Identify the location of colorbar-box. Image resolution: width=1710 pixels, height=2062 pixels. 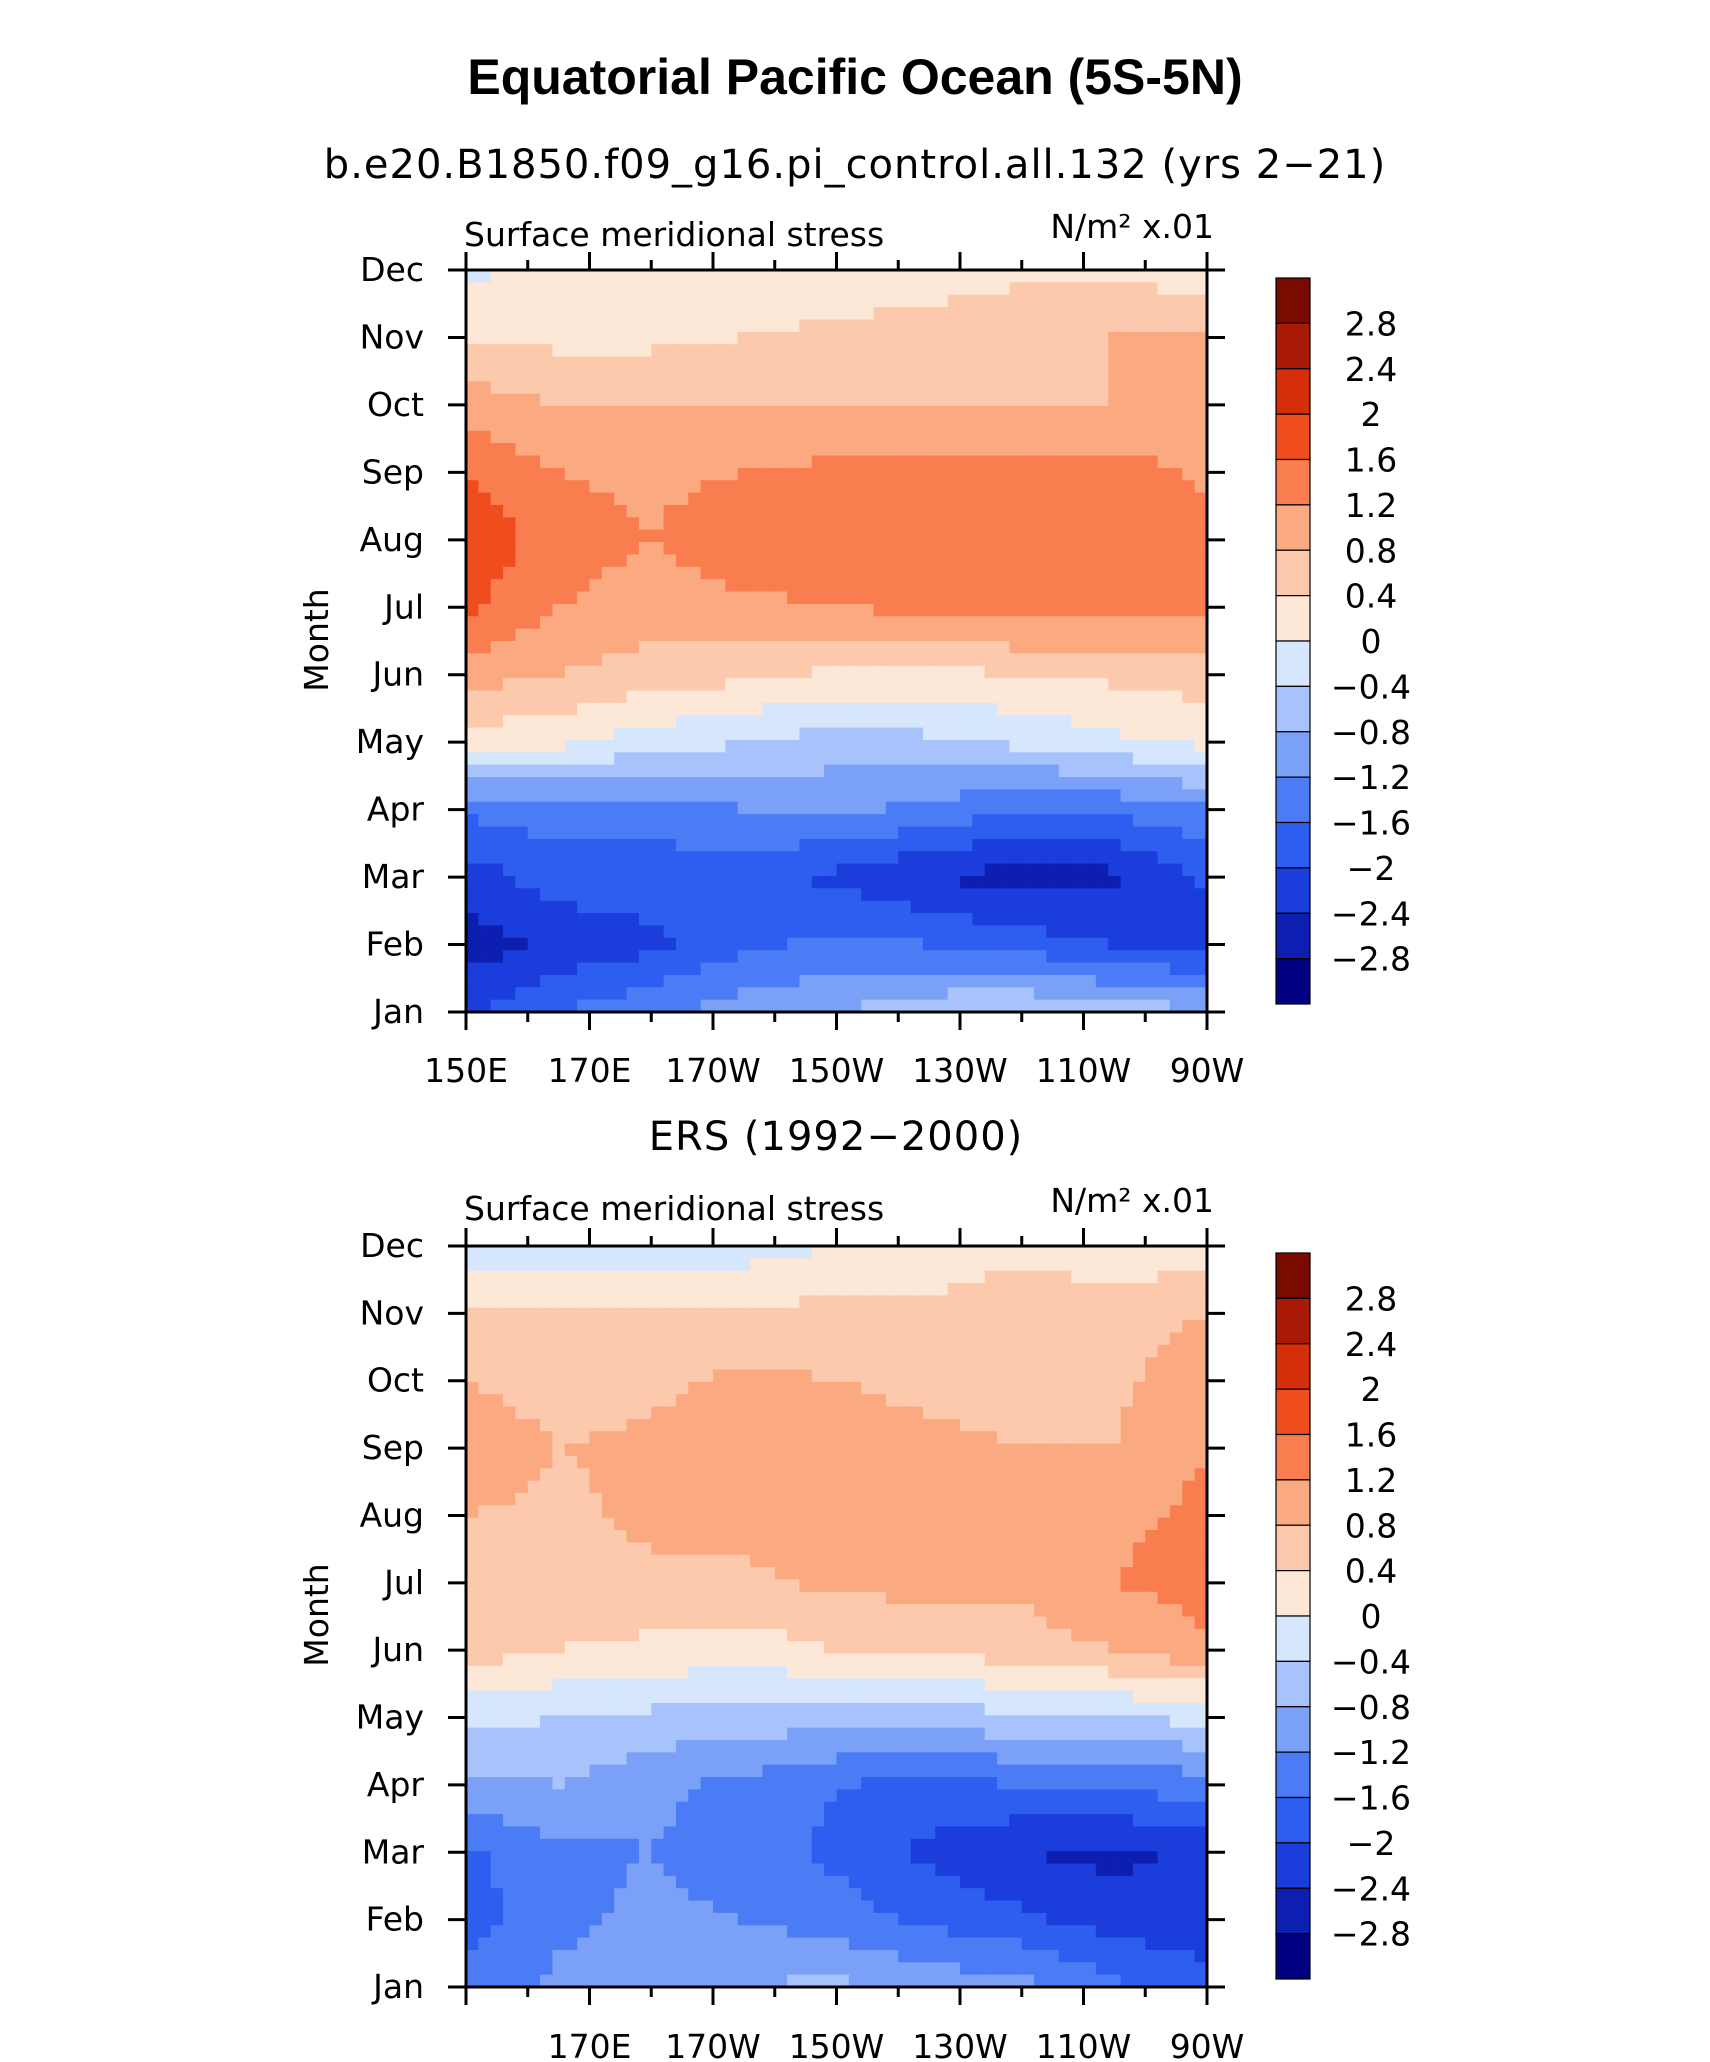
(1293, 754).